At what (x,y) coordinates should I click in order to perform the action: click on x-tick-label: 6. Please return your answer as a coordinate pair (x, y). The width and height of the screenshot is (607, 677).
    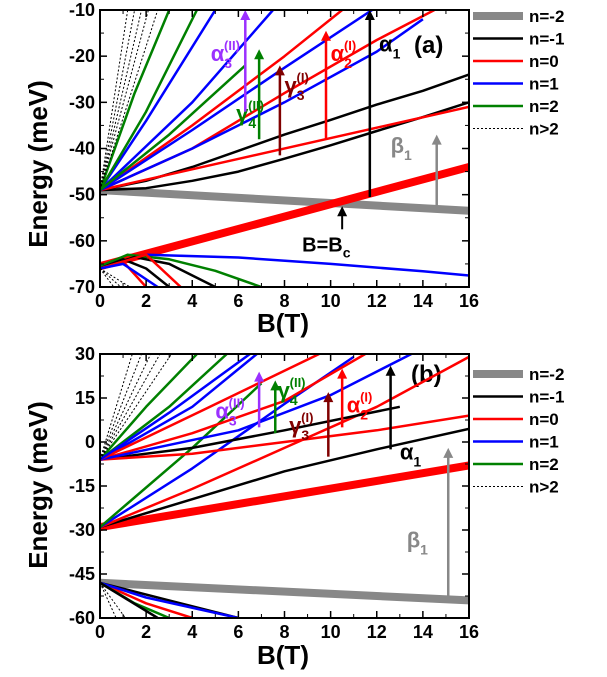
    Looking at the image, I should click on (238, 301).